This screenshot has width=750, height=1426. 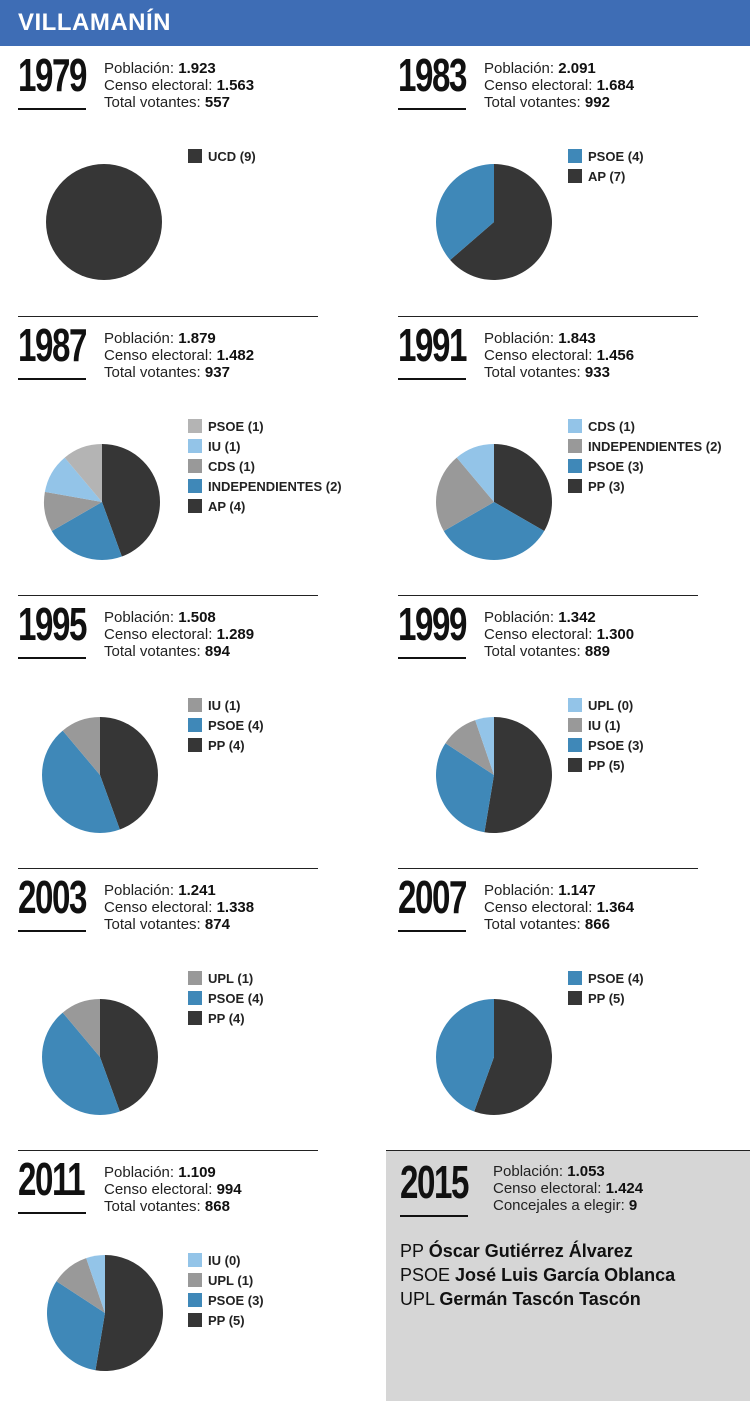 I want to click on poblacion-line: Población: 1.879, so click(x=160, y=338).